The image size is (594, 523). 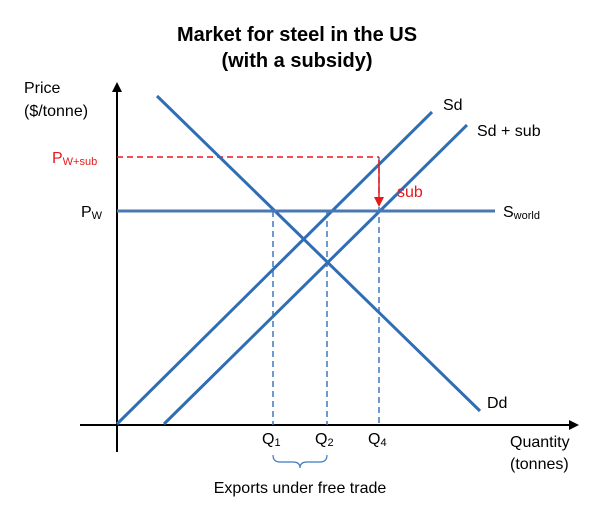 What do you see at coordinates (300, 461) in the screenshot?
I see `exports-bracket` at bounding box center [300, 461].